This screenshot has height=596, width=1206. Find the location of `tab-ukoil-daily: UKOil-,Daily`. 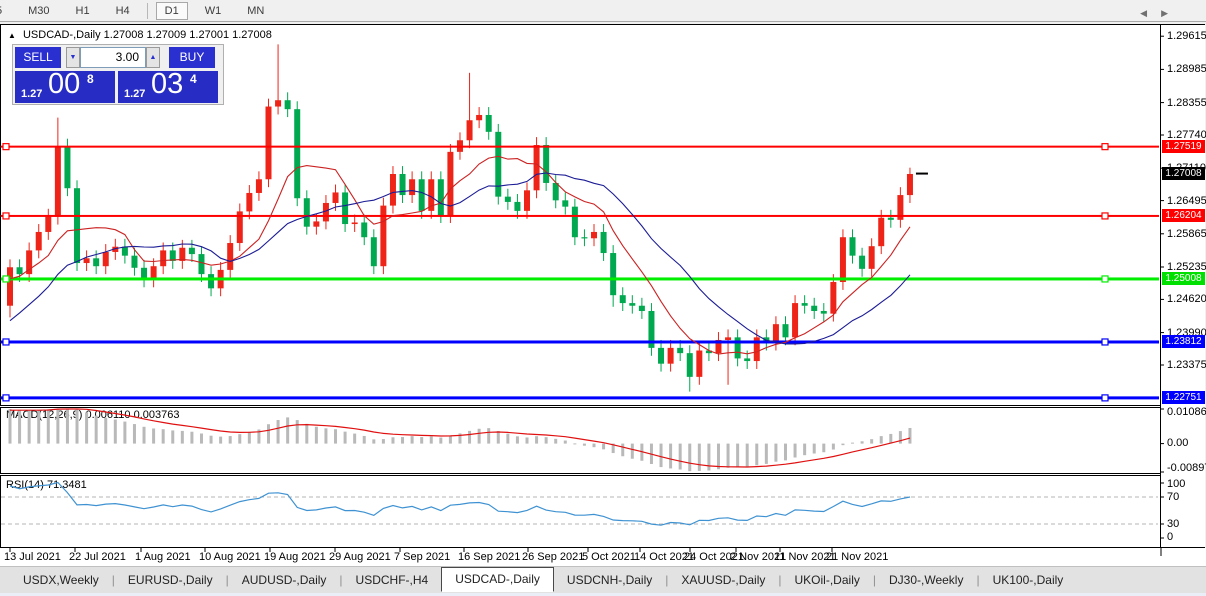

tab-ukoil-daily: UKOil-,Daily is located at coordinates (827, 580).